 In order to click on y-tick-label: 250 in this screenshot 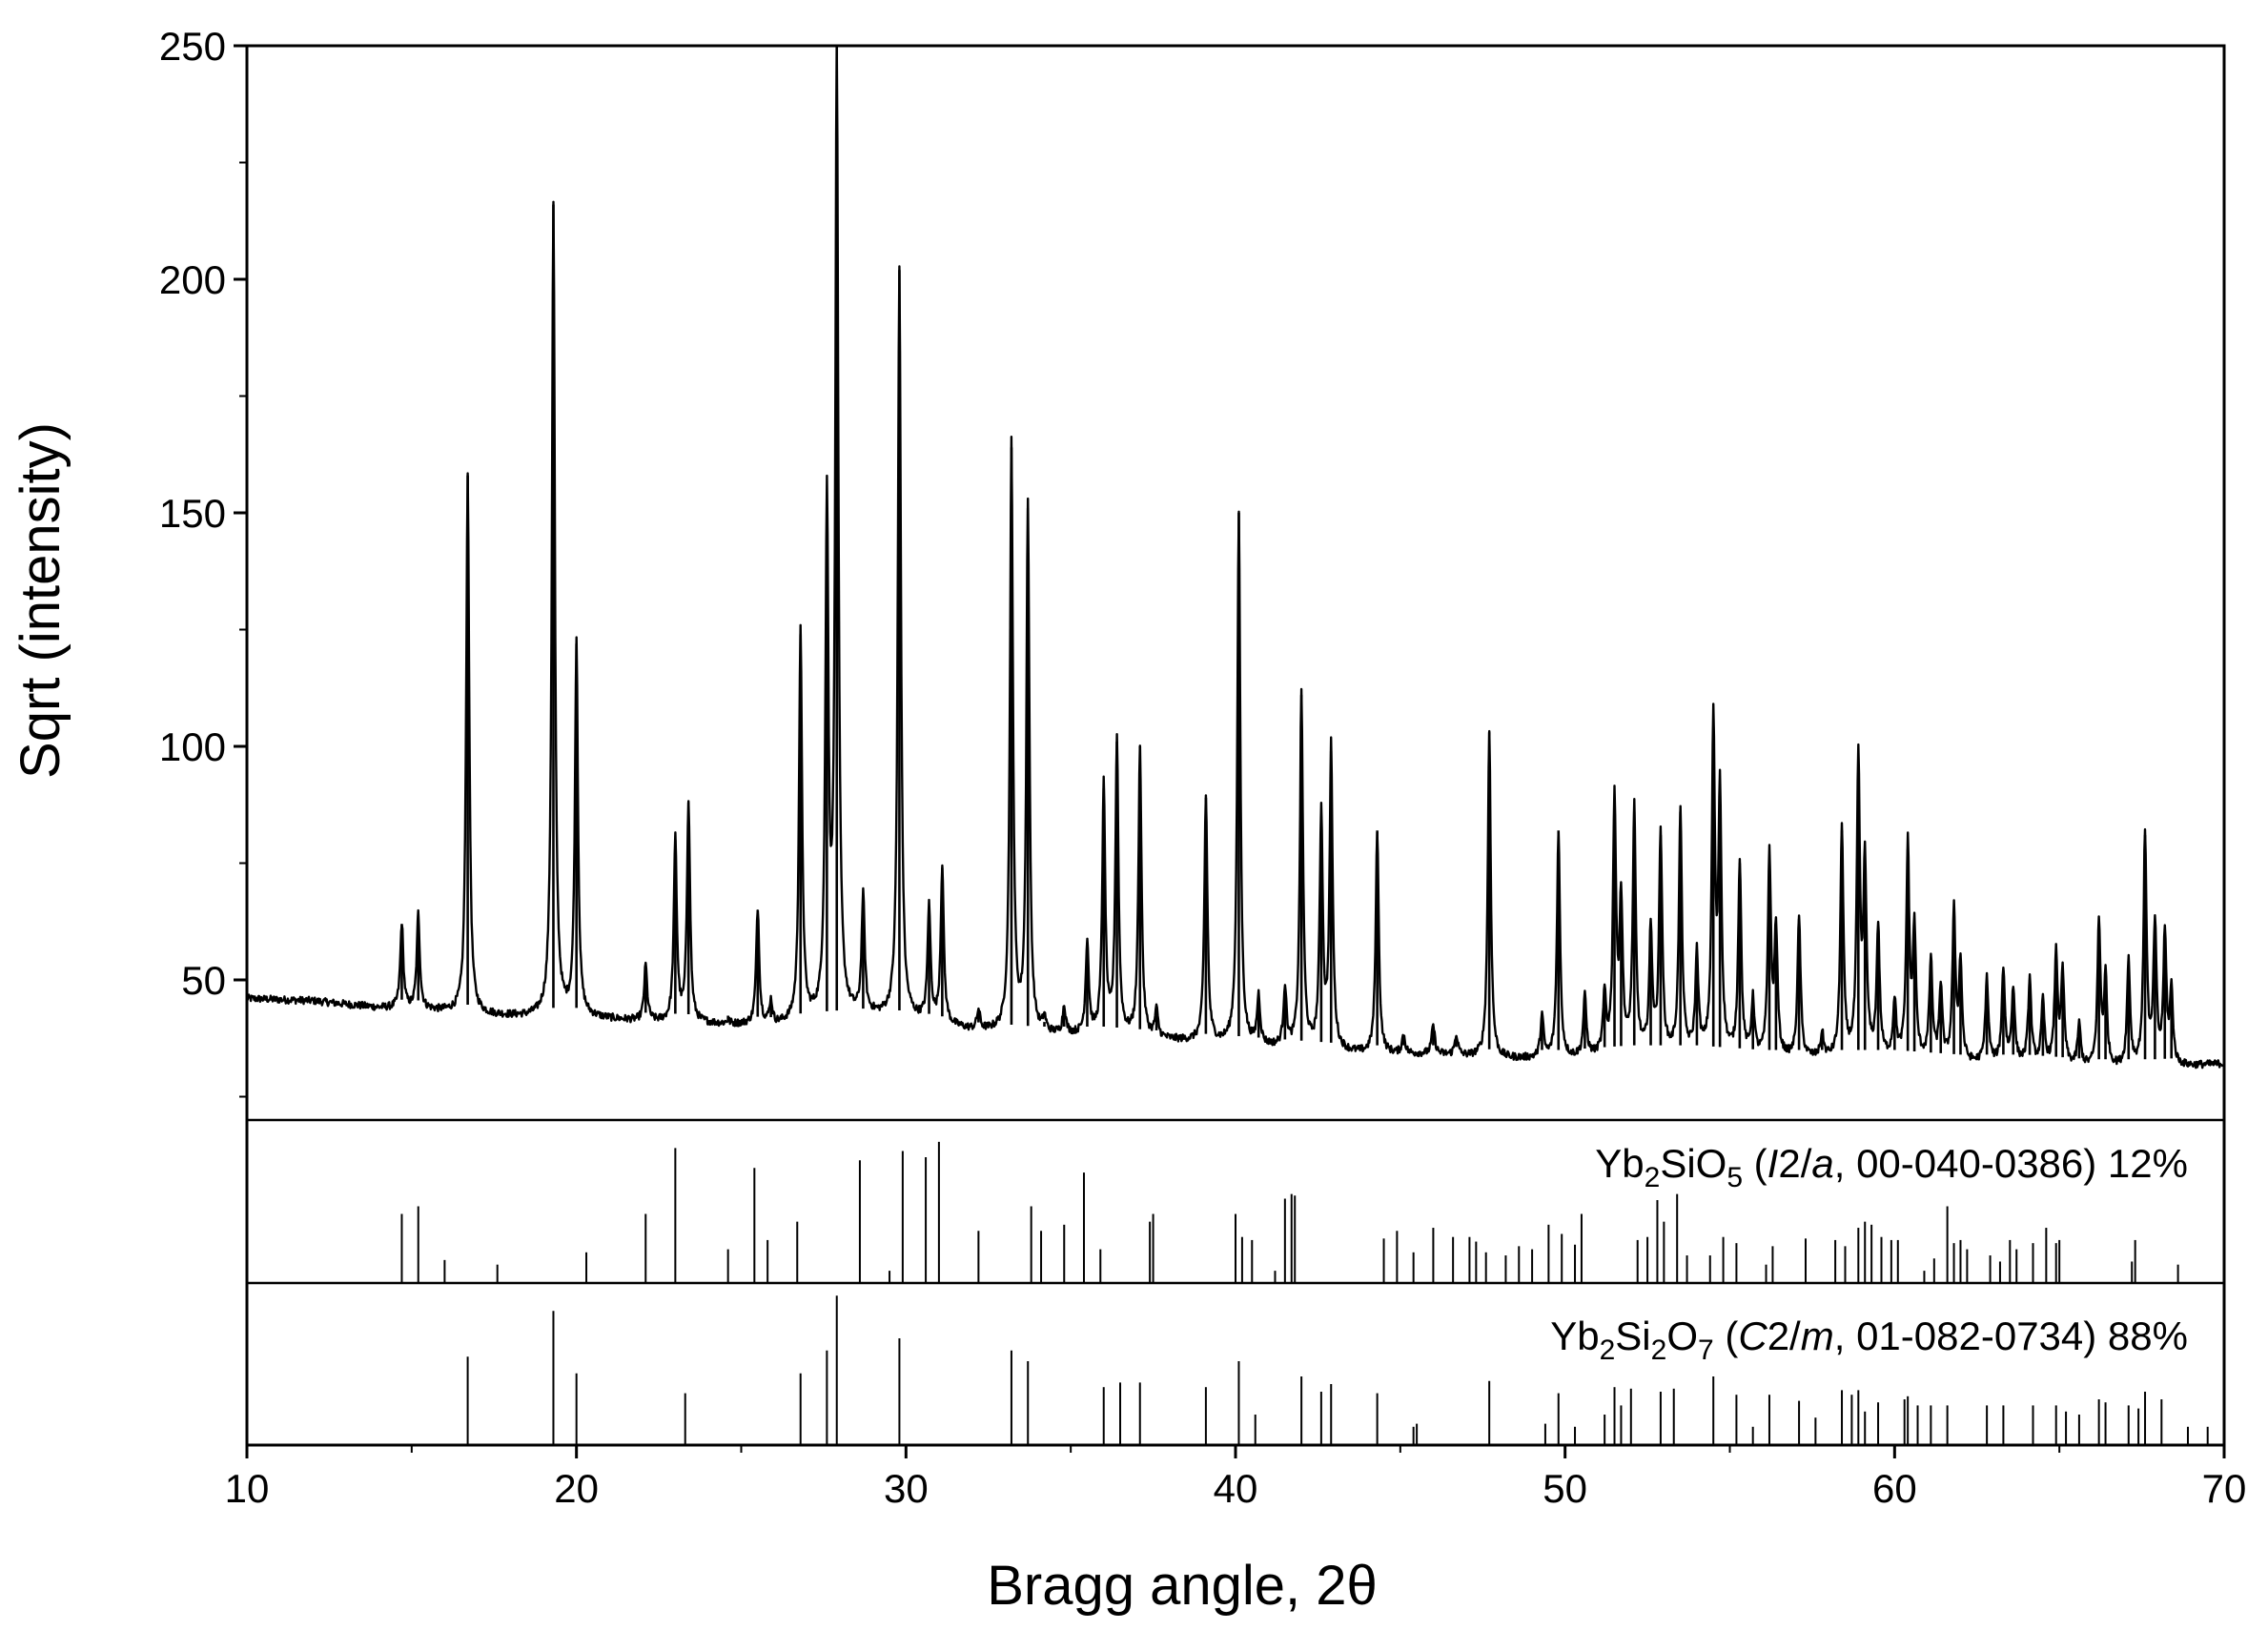, I will do `click(192, 46)`.